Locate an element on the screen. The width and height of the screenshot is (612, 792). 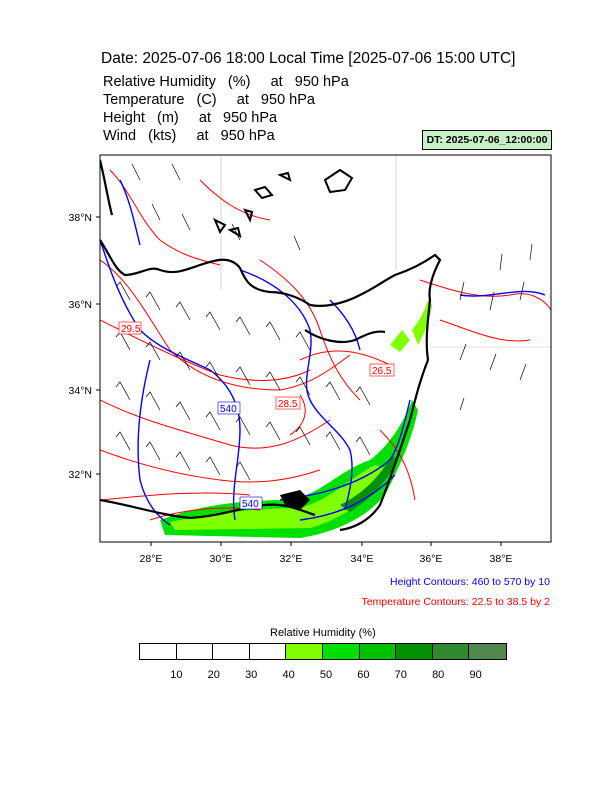
temp-label: 28.5 is located at coordinates (288, 404).